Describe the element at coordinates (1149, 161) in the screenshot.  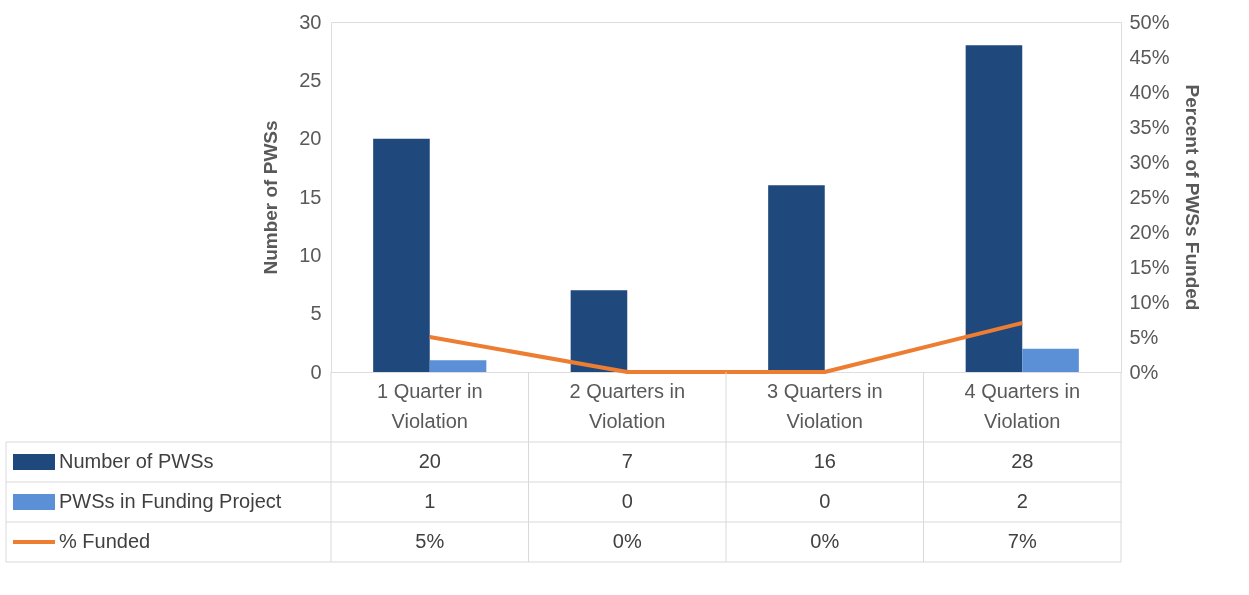
I see `y2-tick-label: 30%` at that location.